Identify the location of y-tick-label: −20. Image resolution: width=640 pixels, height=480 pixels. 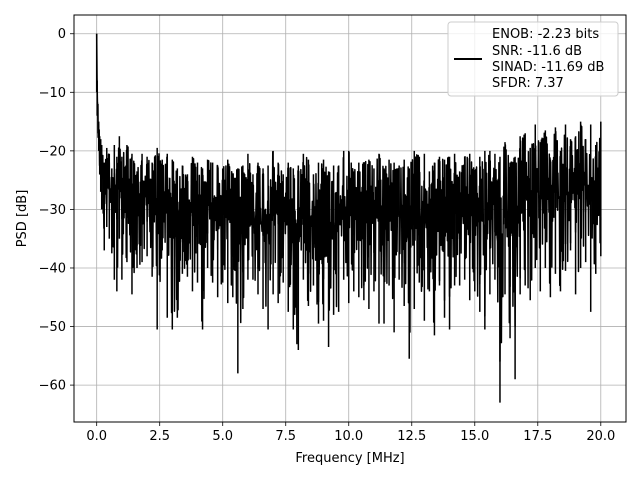
(52, 151).